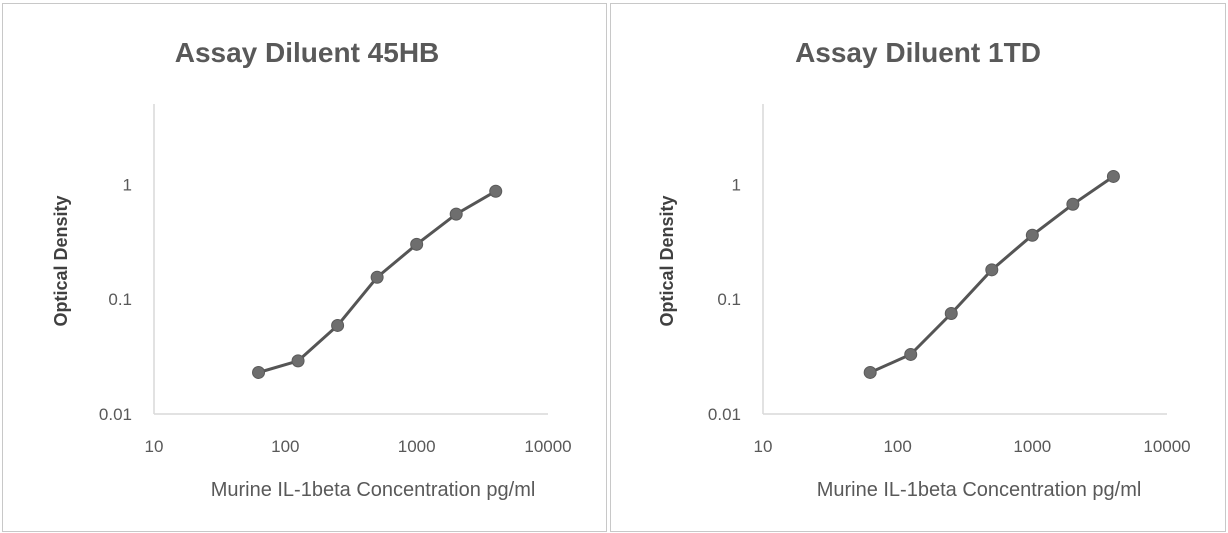 The width and height of the screenshot is (1228, 533). What do you see at coordinates (307, 52) in the screenshot?
I see `chart-title: Assay Diluent 45HB` at bounding box center [307, 52].